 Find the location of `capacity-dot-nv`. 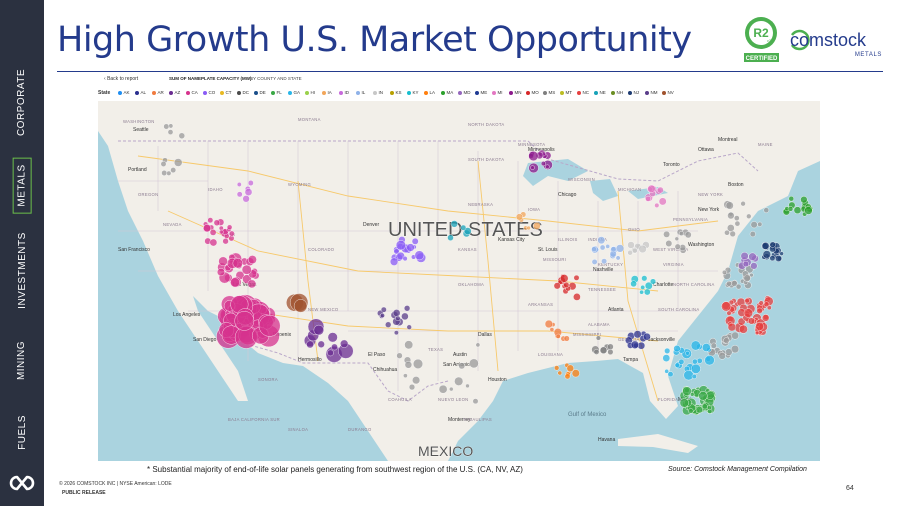

capacity-dot-nv is located at coordinates (300, 306).